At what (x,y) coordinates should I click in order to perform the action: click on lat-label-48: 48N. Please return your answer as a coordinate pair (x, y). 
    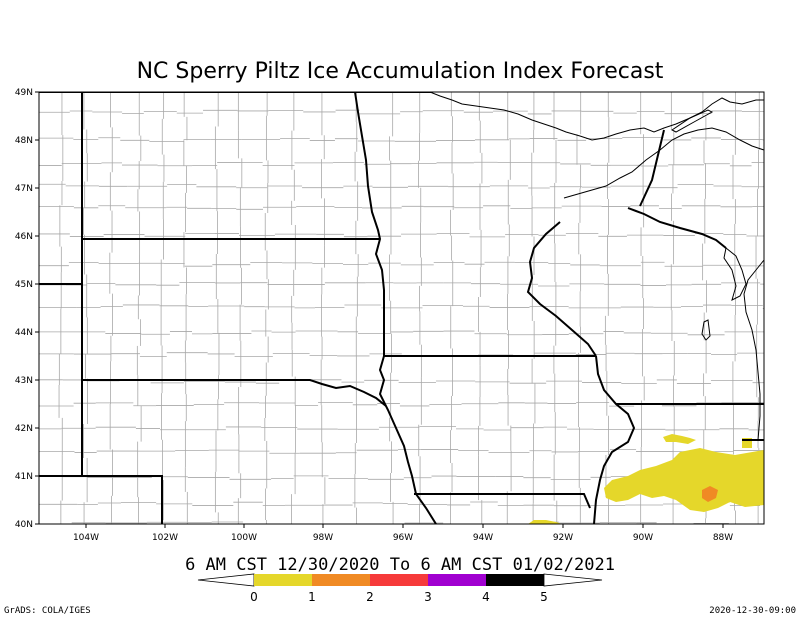
    Looking at the image, I should click on (24, 141).